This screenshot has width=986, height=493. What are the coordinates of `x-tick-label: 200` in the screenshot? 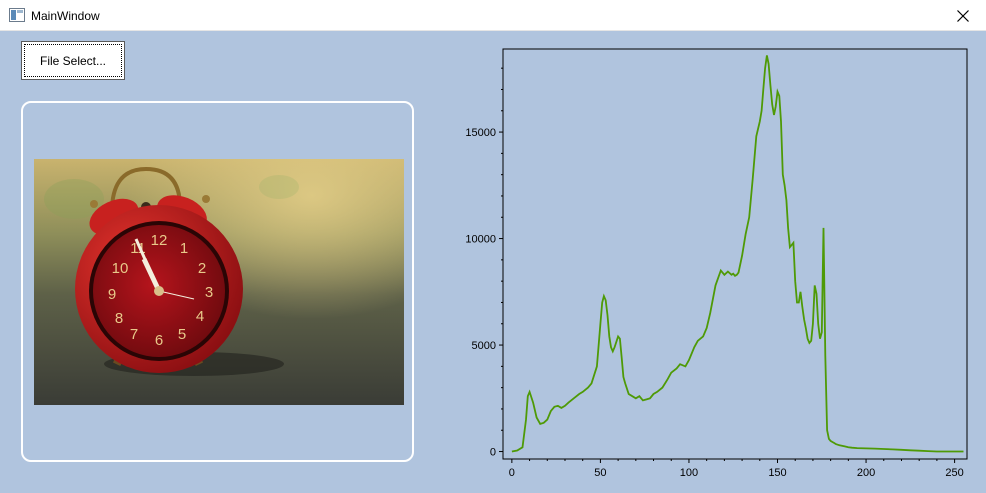 It's located at (866, 473).